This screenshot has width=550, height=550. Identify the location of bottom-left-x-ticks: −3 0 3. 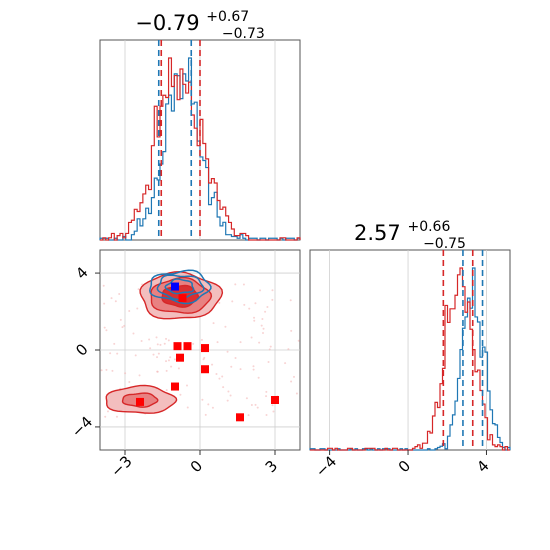
(194, 465).